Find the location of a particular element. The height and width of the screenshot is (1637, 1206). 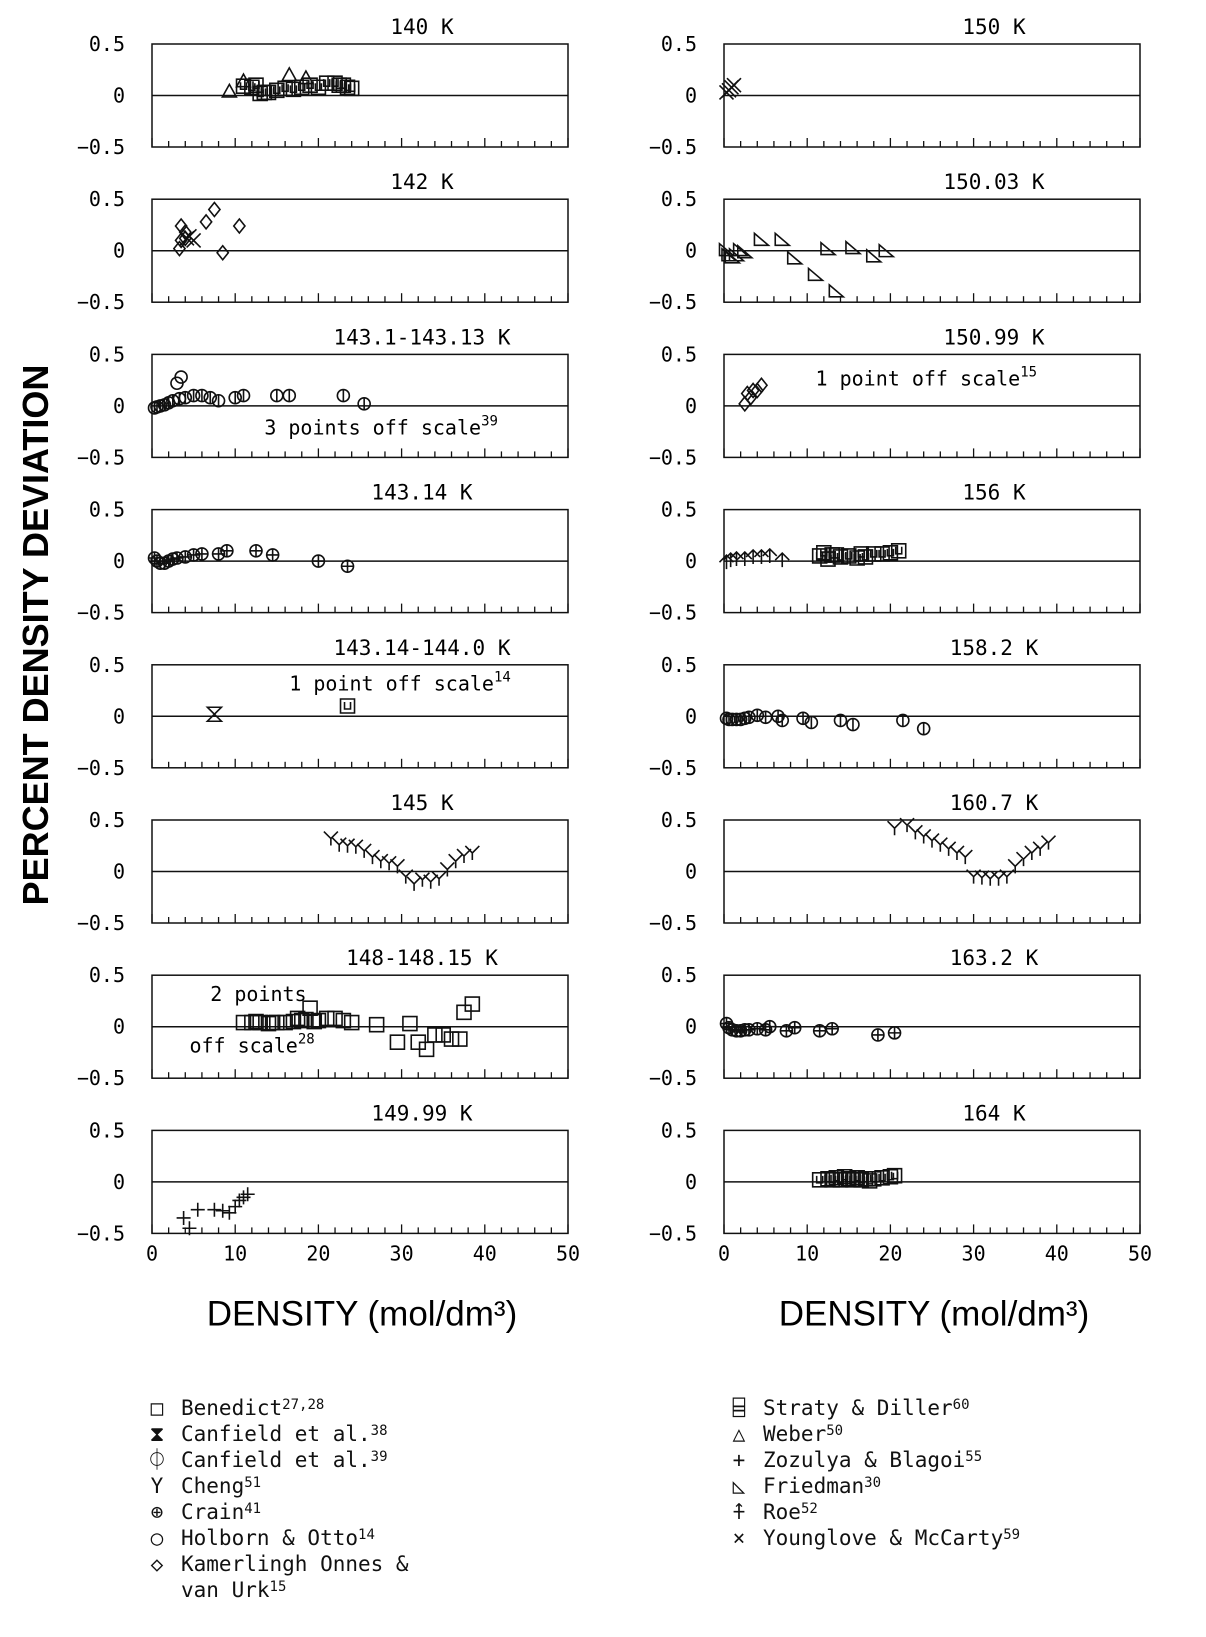

chart-panel-0: 0.5 0 −0.5 140 K is located at coordinates (323, 87).